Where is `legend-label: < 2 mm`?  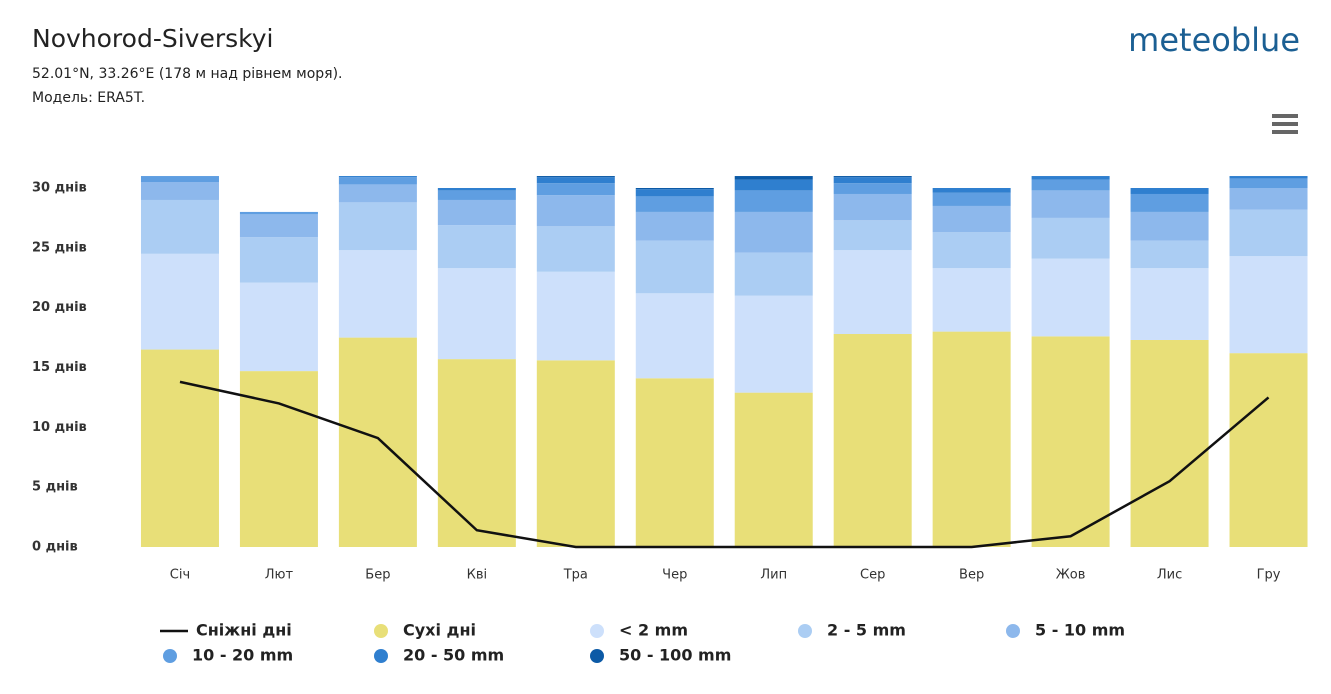 legend-label: < 2 mm is located at coordinates (653, 630).